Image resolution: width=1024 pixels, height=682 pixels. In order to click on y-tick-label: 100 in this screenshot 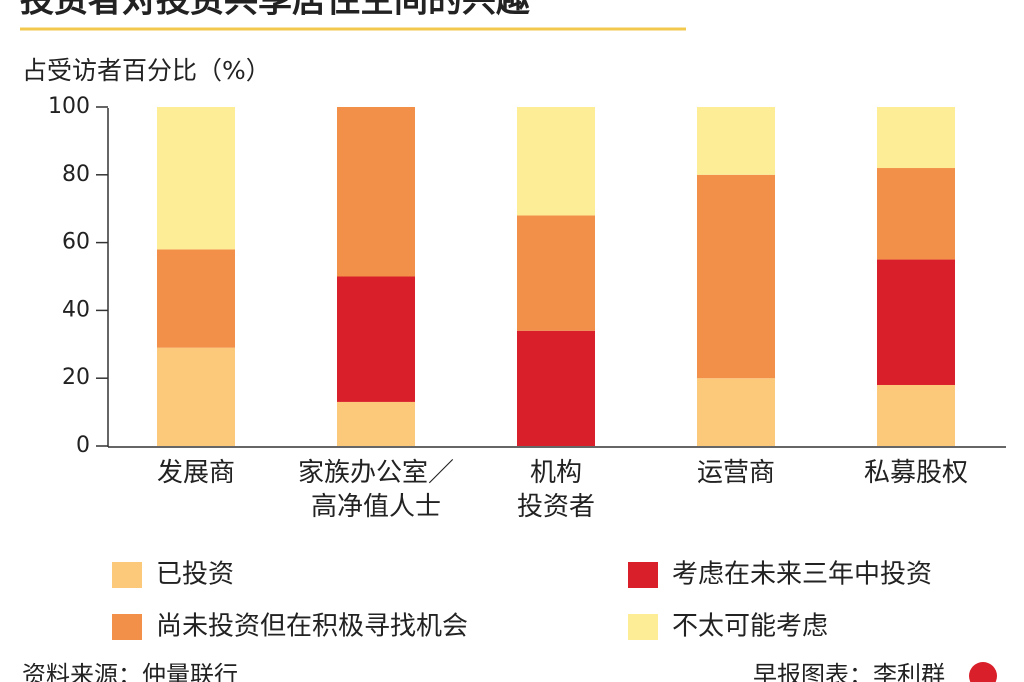, I will do `click(69, 106)`.